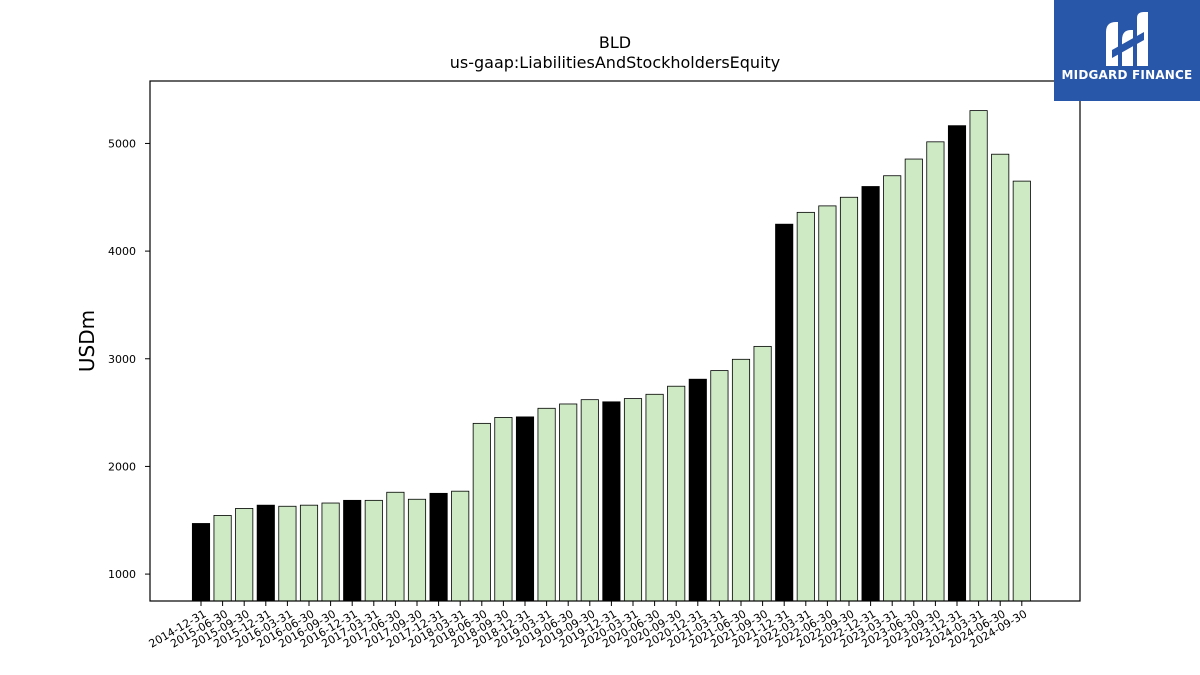  I want to click on y-tick-label: 4000, so click(122, 251).